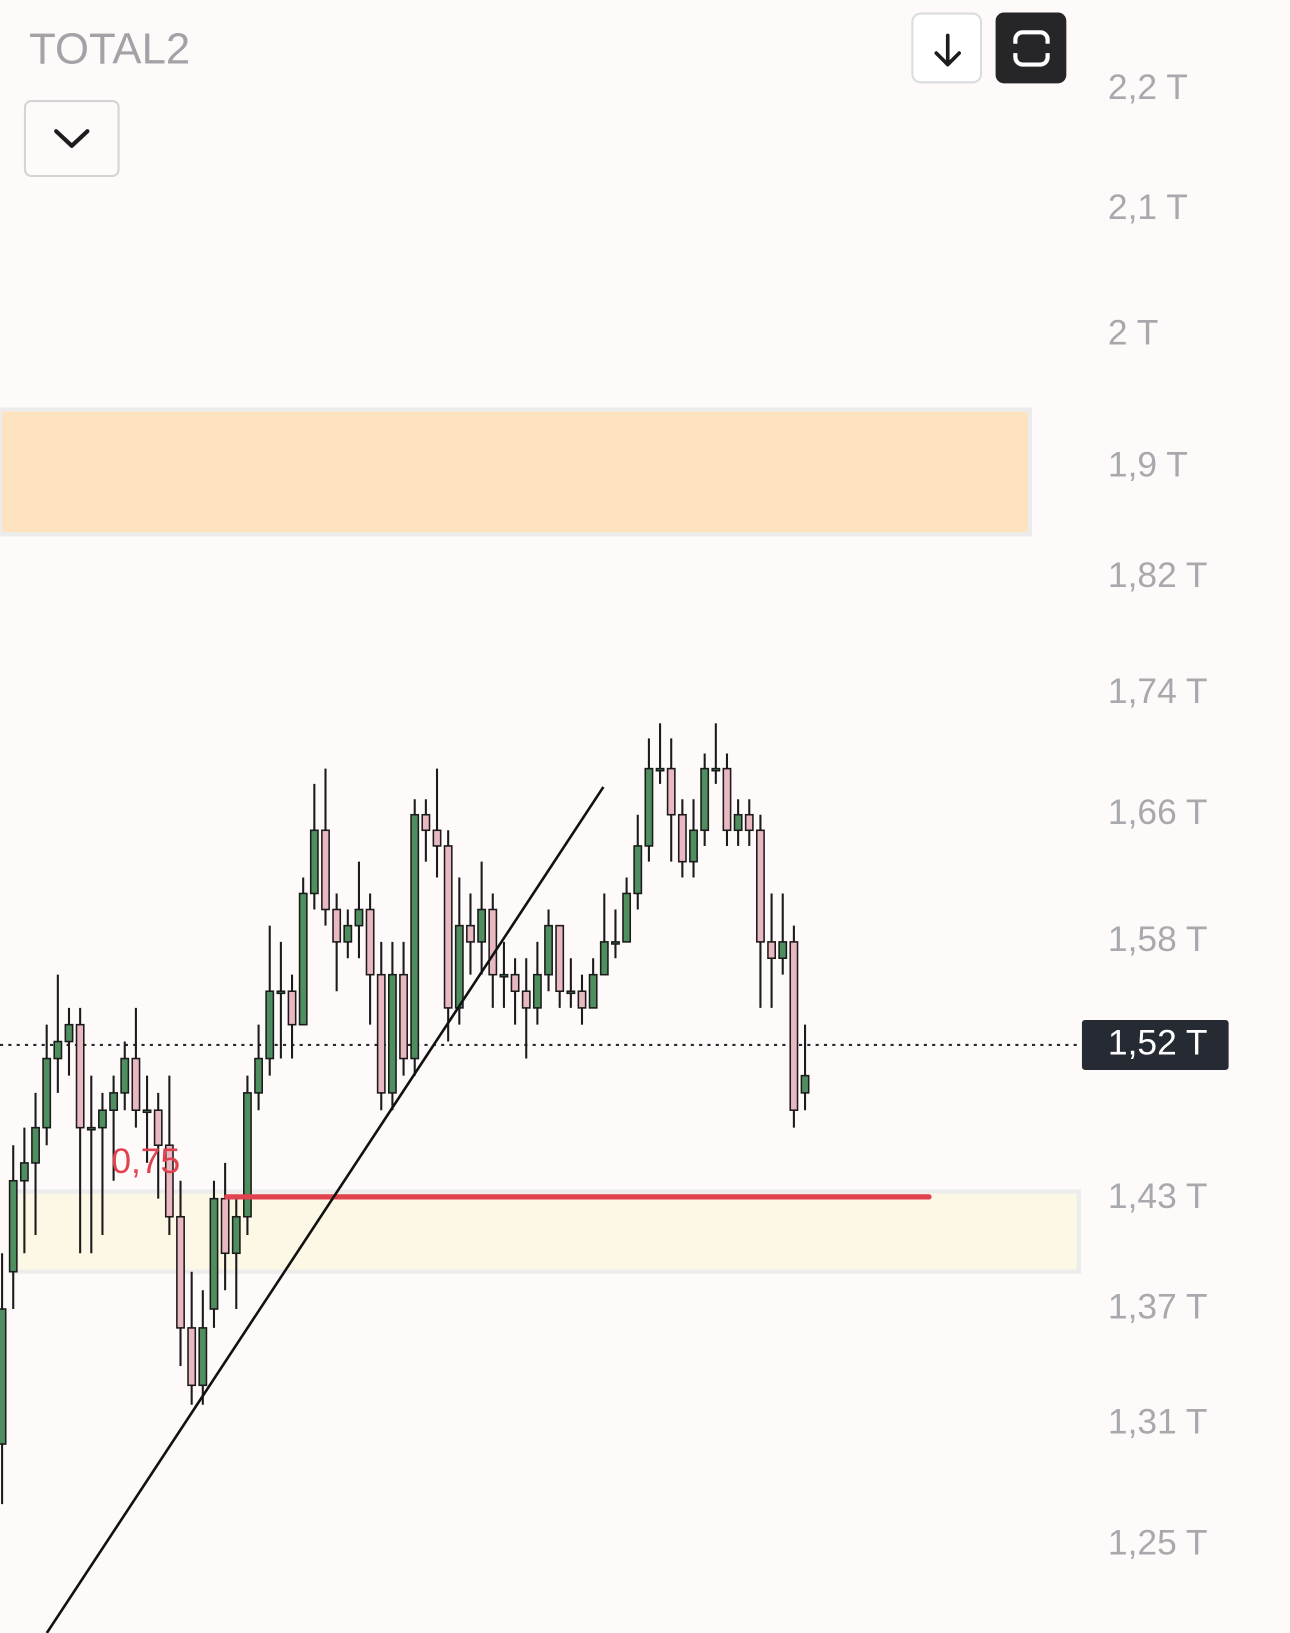 This screenshot has width=1290, height=1633. What do you see at coordinates (1148, 207) in the screenshot?
I see `y-tick-label: 2,1 T` at bounding box center [1148, 207].